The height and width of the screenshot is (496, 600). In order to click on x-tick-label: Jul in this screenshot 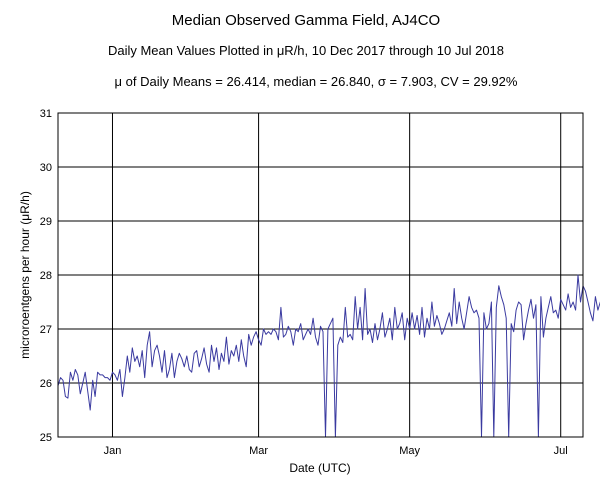, I will do `click(561, 451)`.